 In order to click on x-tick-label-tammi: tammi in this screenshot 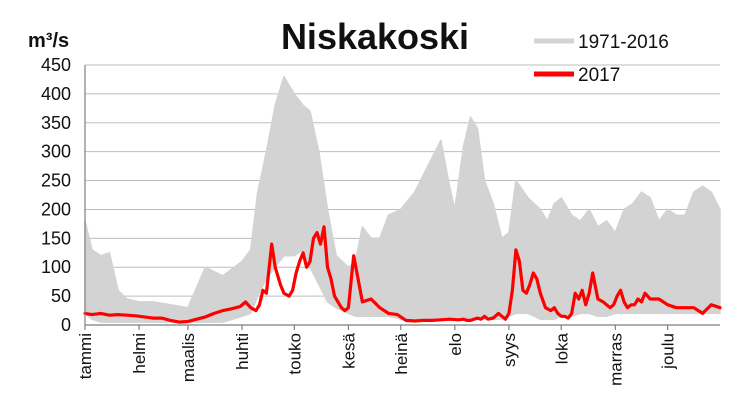, I will do `click(85, 356)`.